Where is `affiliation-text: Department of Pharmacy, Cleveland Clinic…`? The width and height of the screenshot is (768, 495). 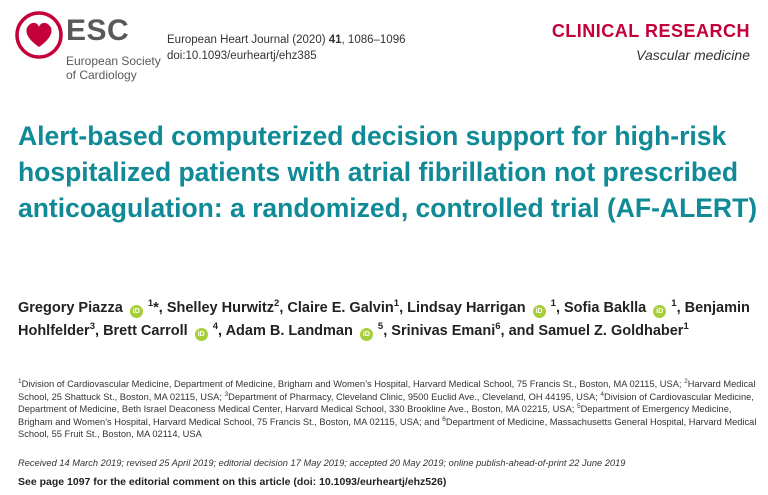
affiliation-text: Department of Pharmacy, Cleveland Clinic… is located at coordinates (414, 396).